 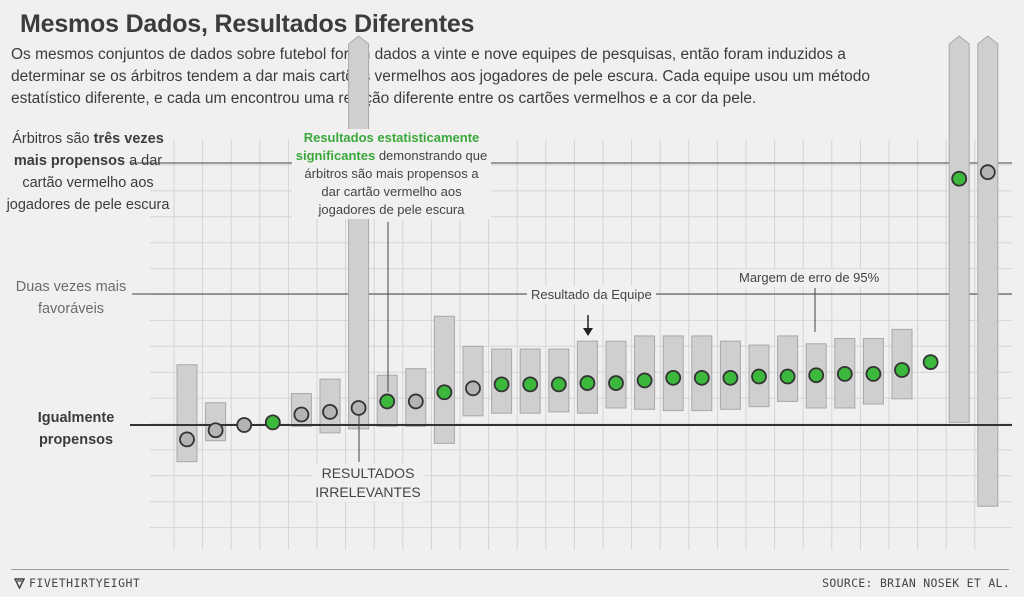 I want to click on irrelevant-annotation: RESULTADOS IRRELEVANTES, so click(x=368, y=483).